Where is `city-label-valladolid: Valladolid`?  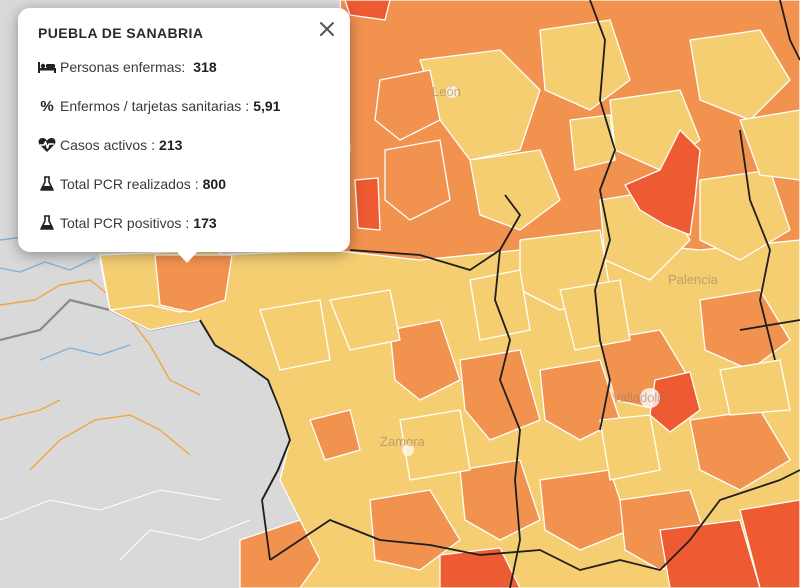
city-label-valladolid: Valladolid is located at coordinates (639, 397).